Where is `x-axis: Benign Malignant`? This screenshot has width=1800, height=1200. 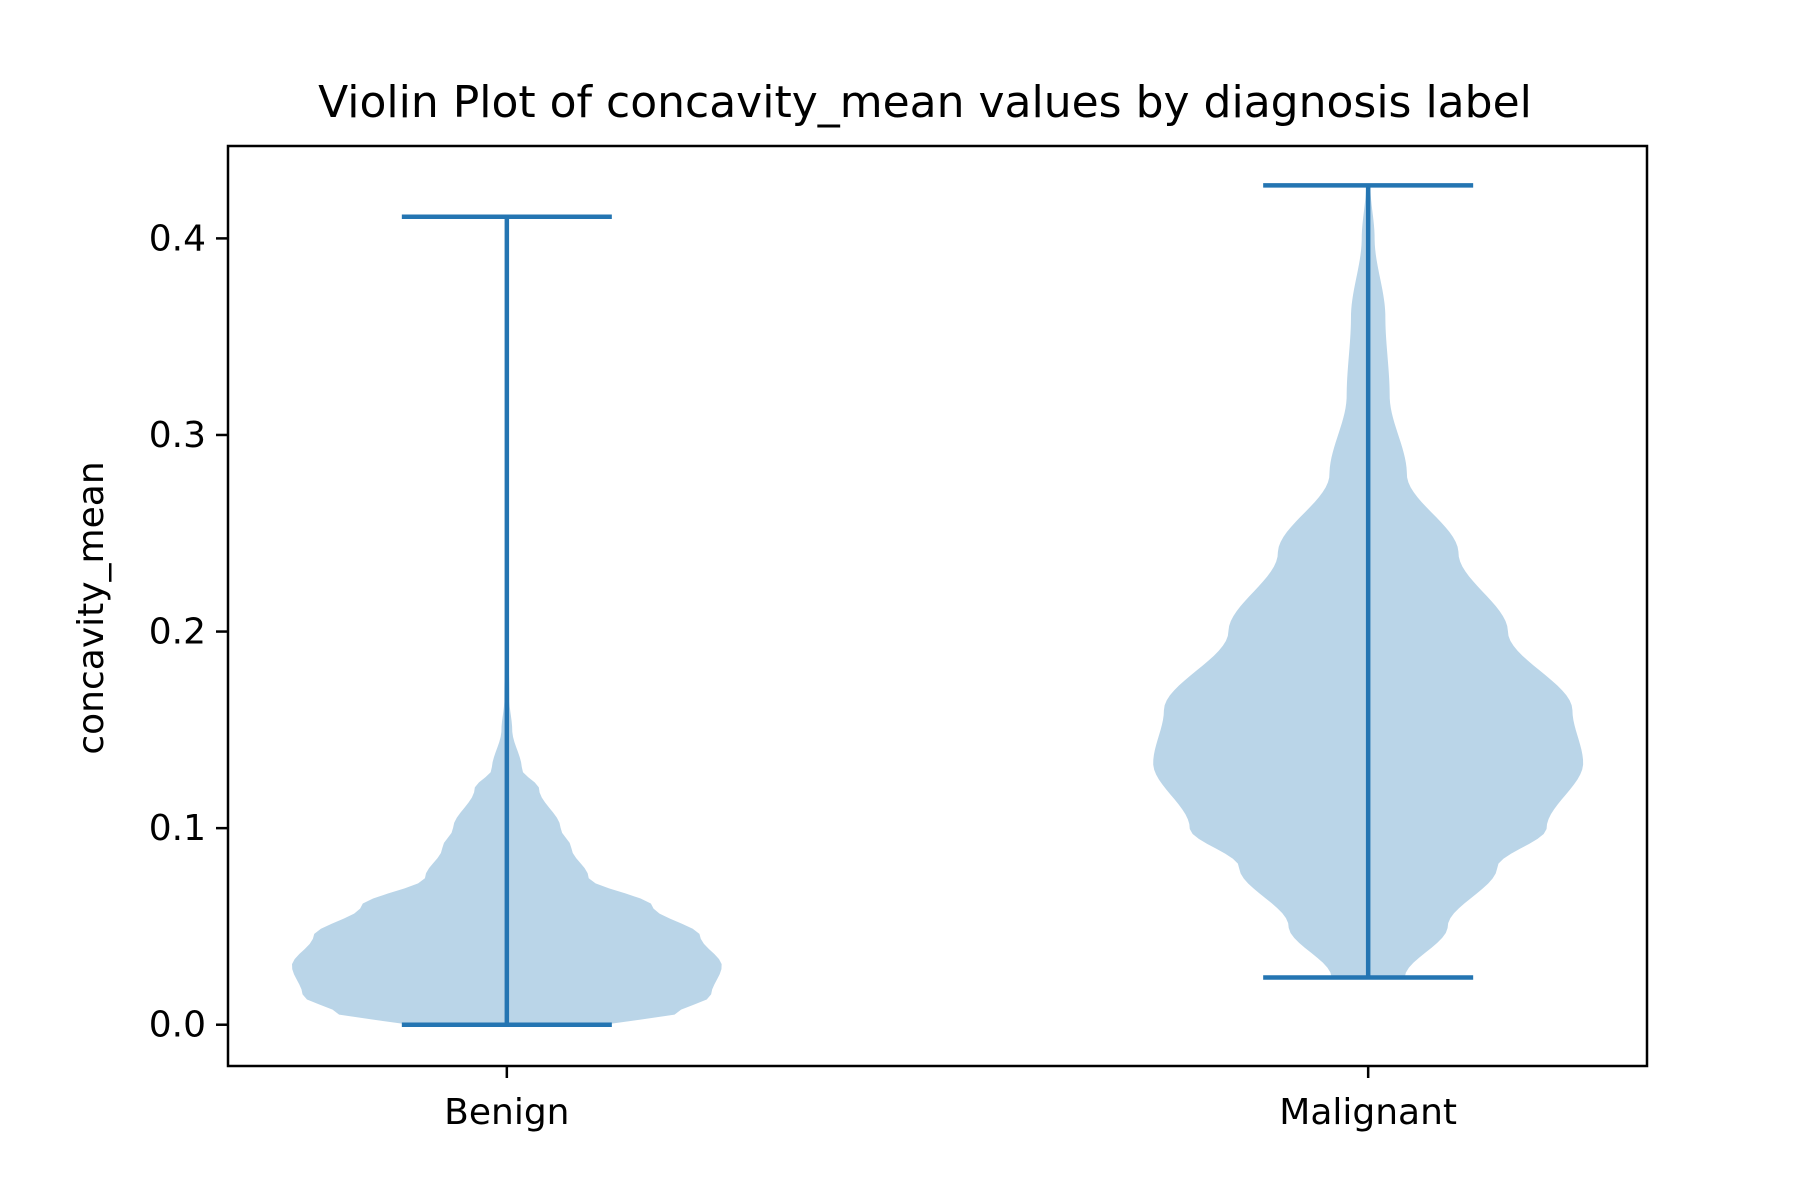
x-axis: Benign Malignant is located at coordinates (950, 1099).